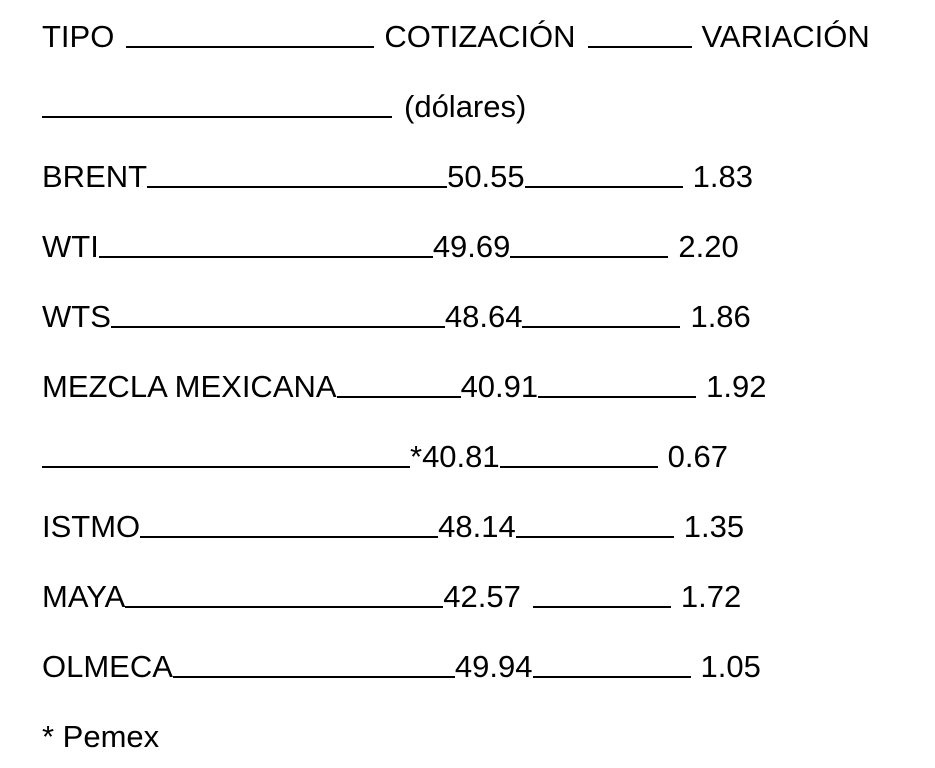  What do you see at coordinates (217, 117) in the screenshot?
I see `unit-rule` at bounding box center [217, 117].